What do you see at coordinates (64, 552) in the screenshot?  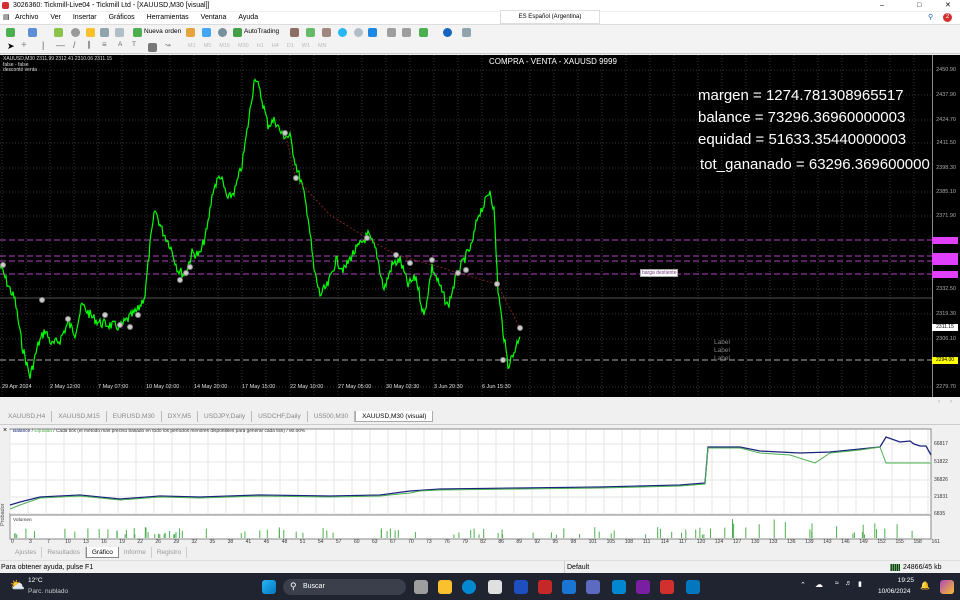 I see `tester-tab-resultados: Resultados` at bounding box center [64, 552].